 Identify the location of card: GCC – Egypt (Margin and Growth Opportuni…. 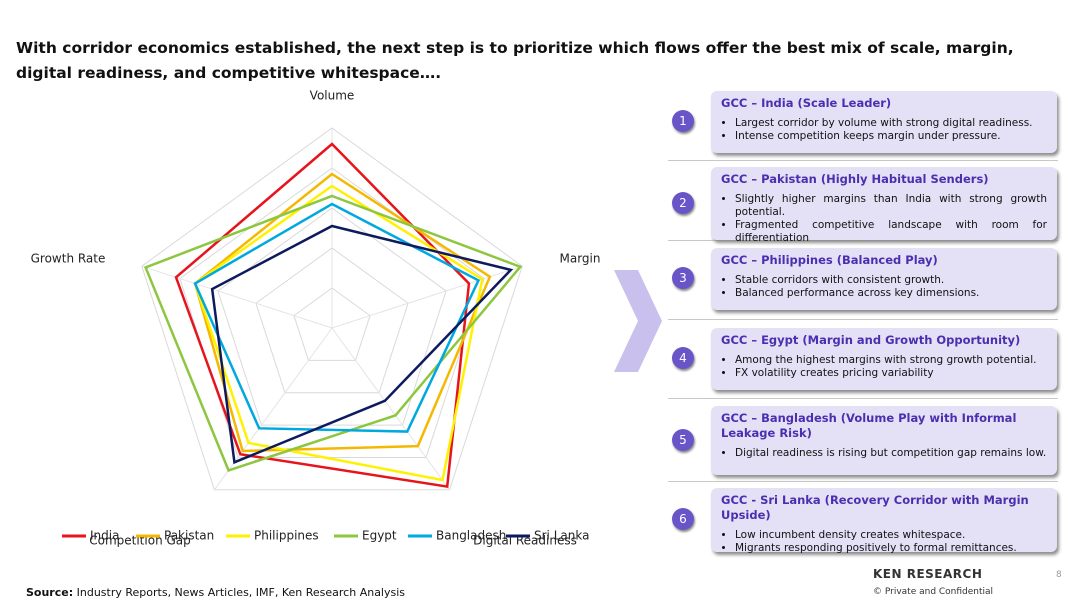
(884, 359).